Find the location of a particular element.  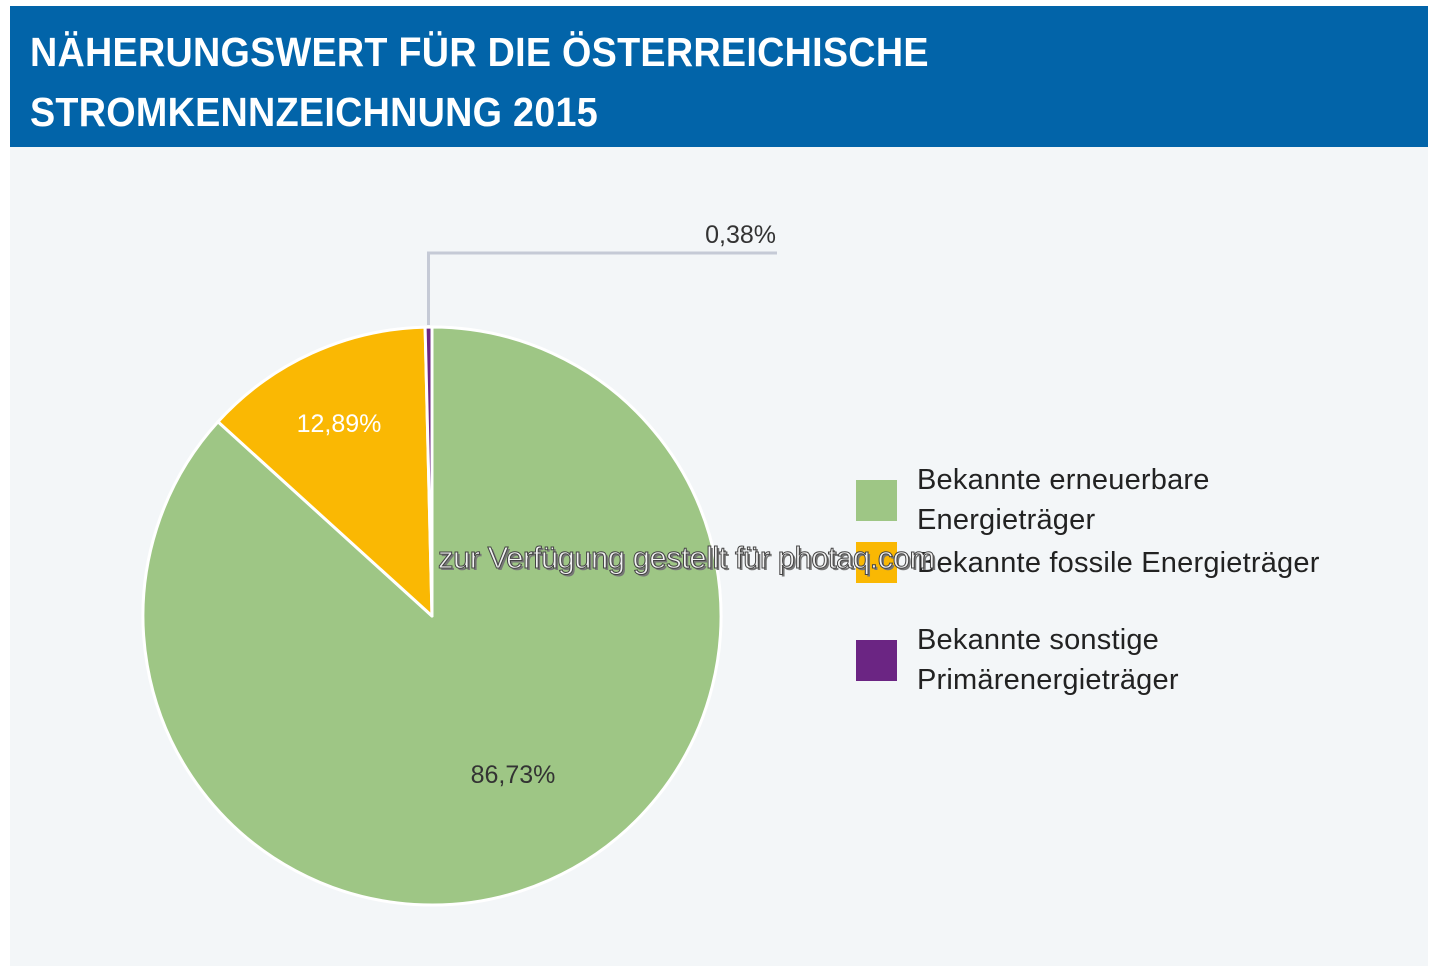

legend-label-renewable: Bekannte erneuerbare Energieträger is located at coordinates (1063, 500).